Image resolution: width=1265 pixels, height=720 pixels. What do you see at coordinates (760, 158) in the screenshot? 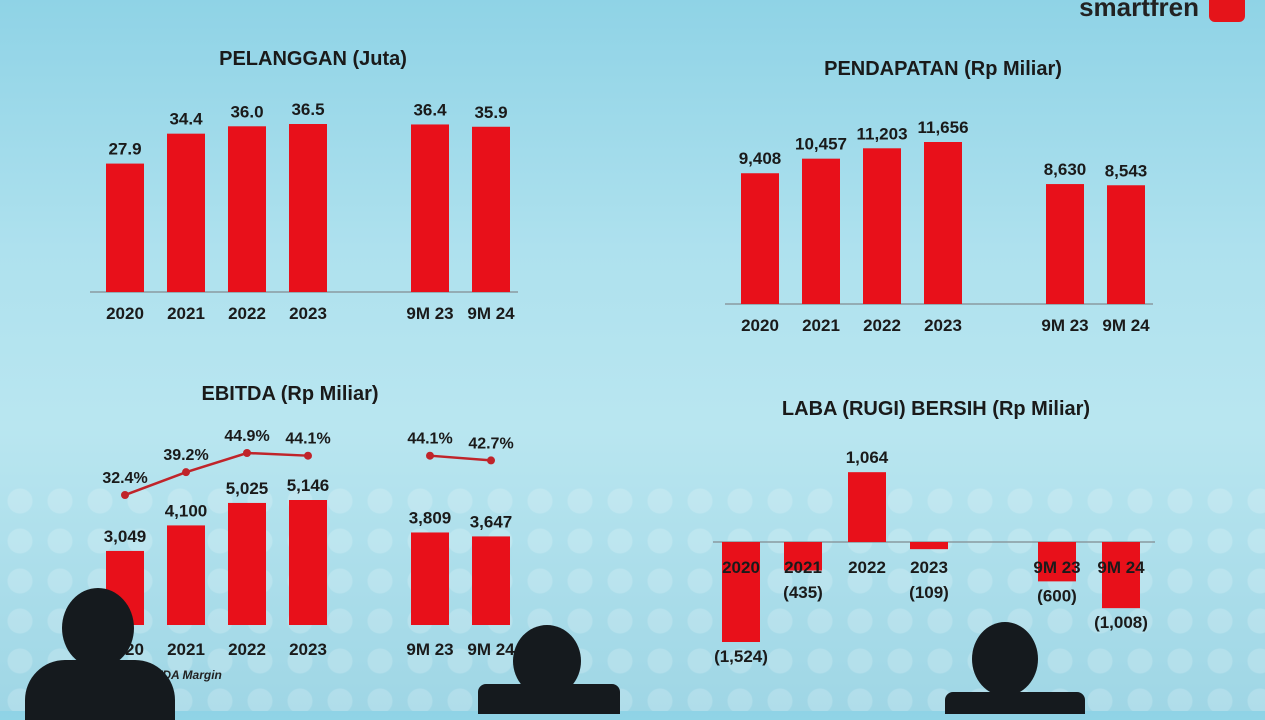
I see `pendapatan-value-label: 9,408` at bounding box center [760, 158].